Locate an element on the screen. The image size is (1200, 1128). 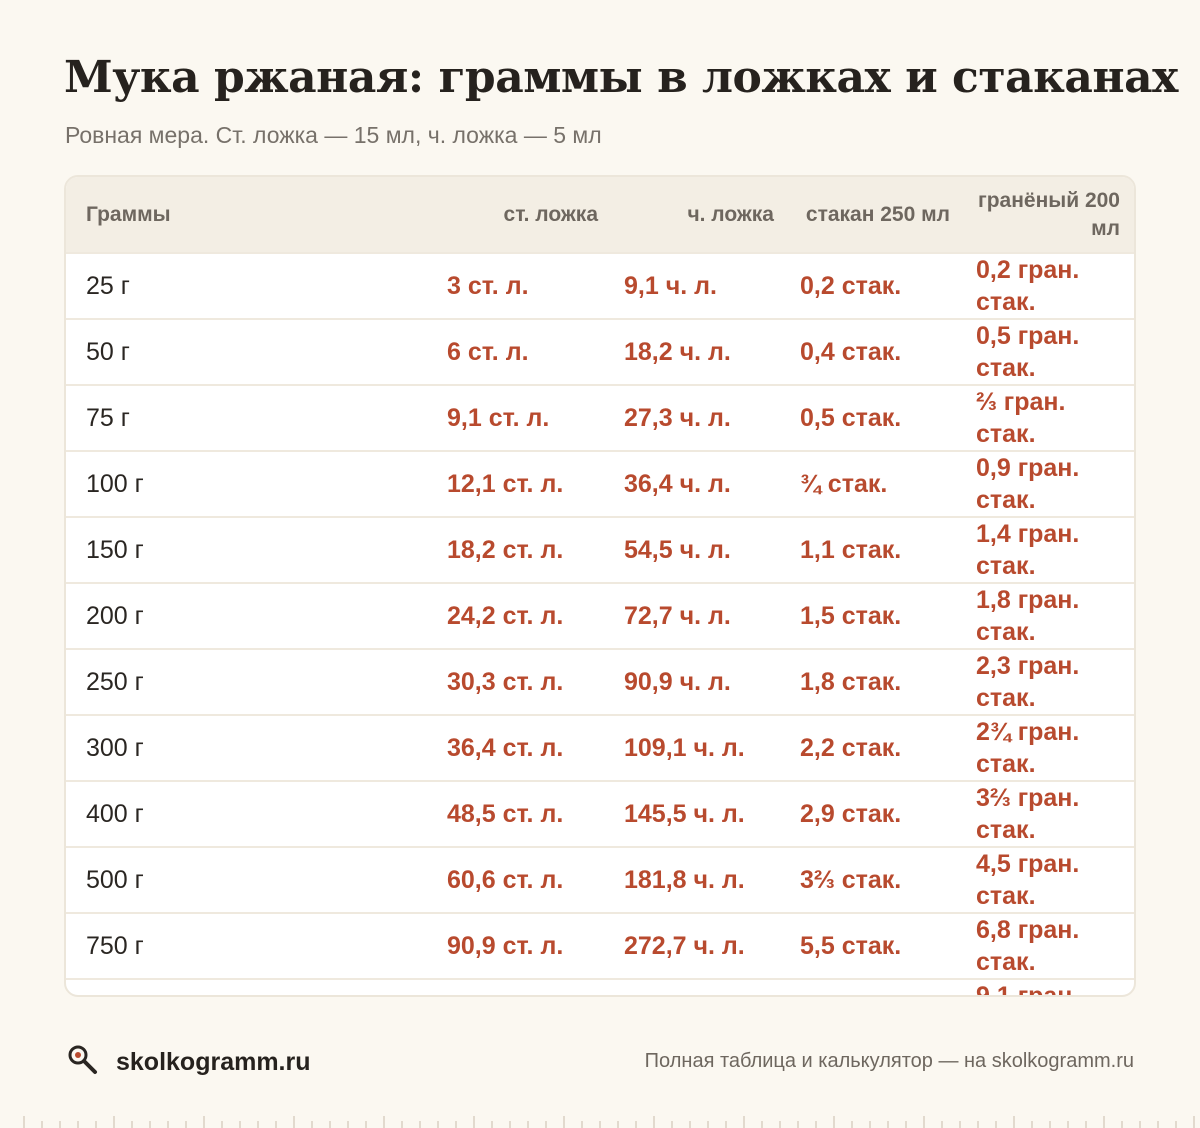
cell-grams: 150 г is located at coordinates (115, 550).